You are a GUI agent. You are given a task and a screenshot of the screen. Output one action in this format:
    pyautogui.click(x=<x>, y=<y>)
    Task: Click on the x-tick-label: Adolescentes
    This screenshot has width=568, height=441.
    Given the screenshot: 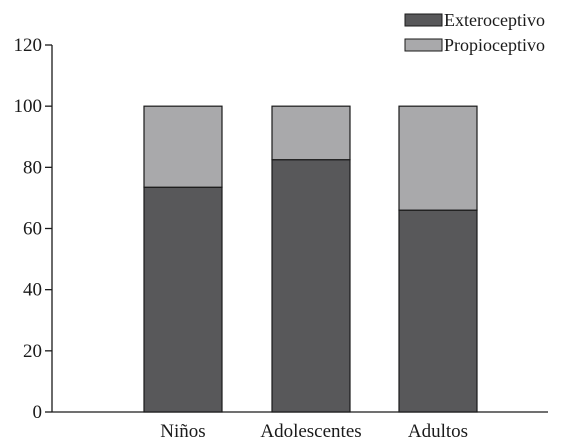 What is the action you would take?
    pyautogui.click(x=310, y=431)
    